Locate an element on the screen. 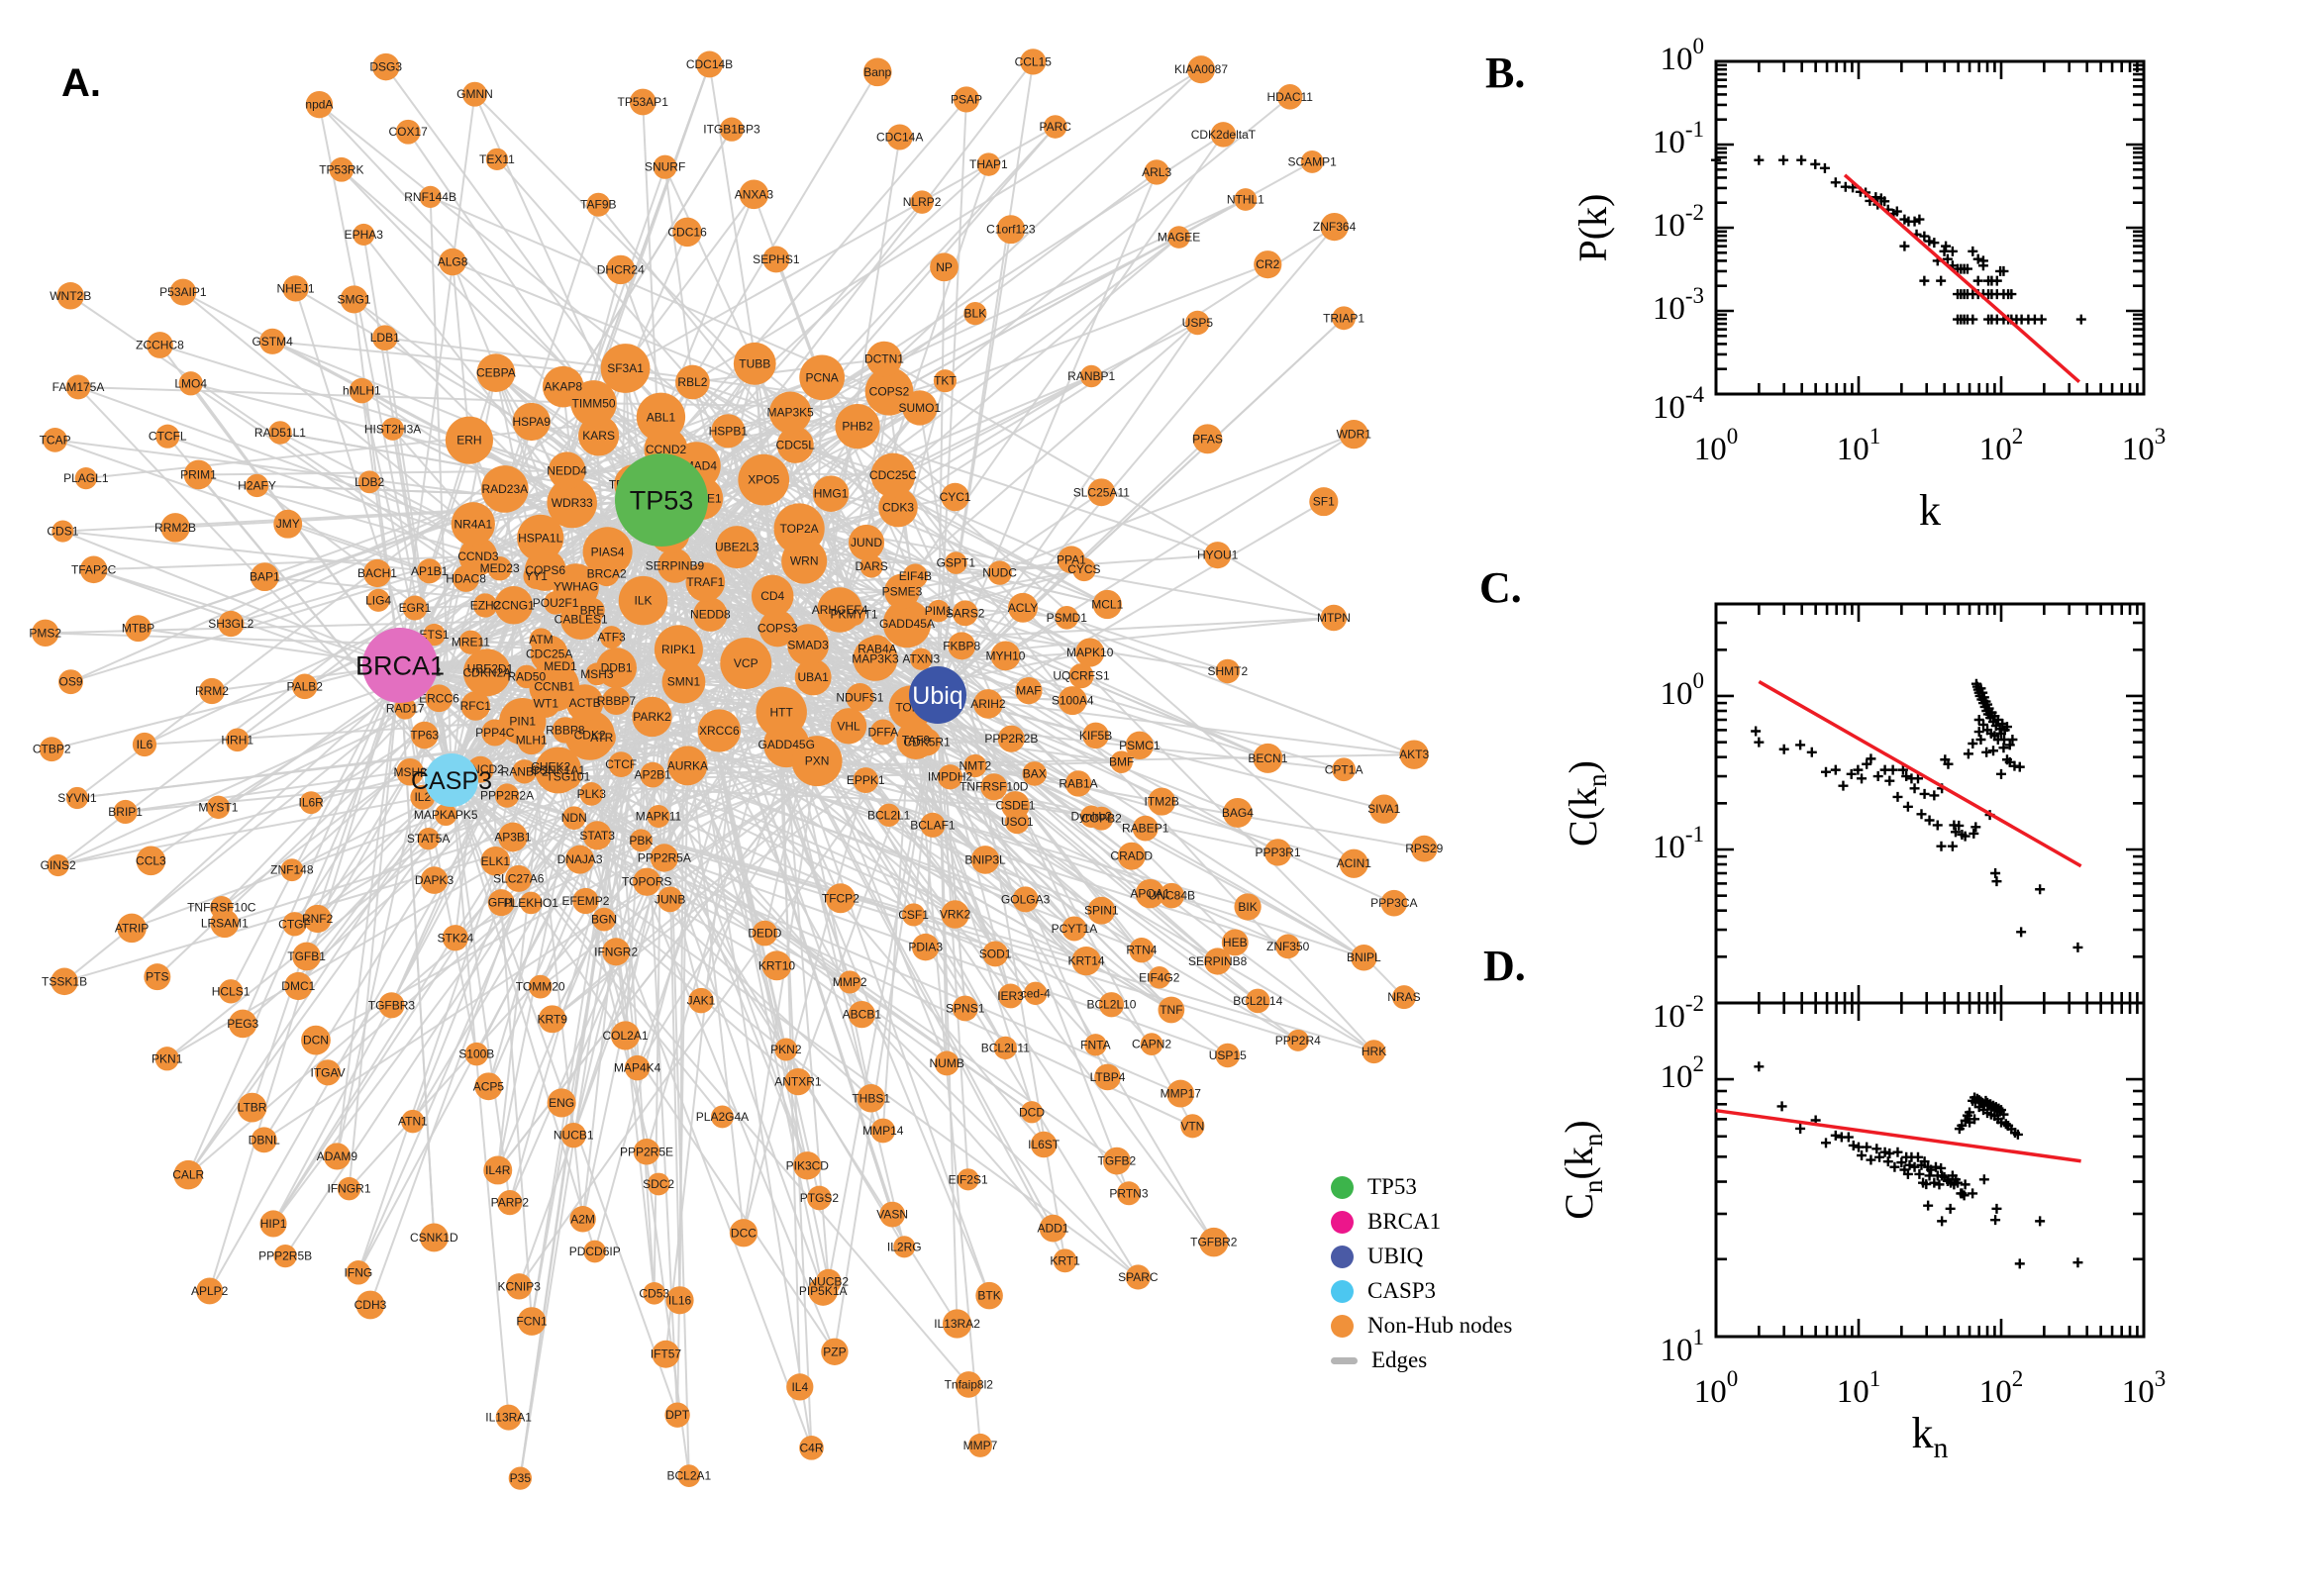  node-label: DEDD is located at coordinates (764, 934).